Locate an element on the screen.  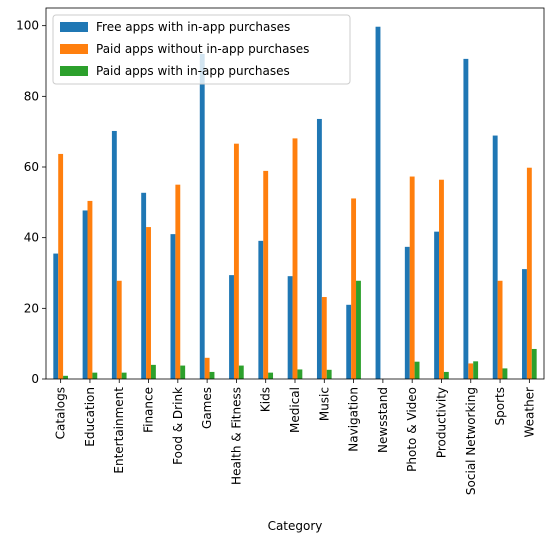
y-tick-label: 80 is located at coordinates (31, 96).